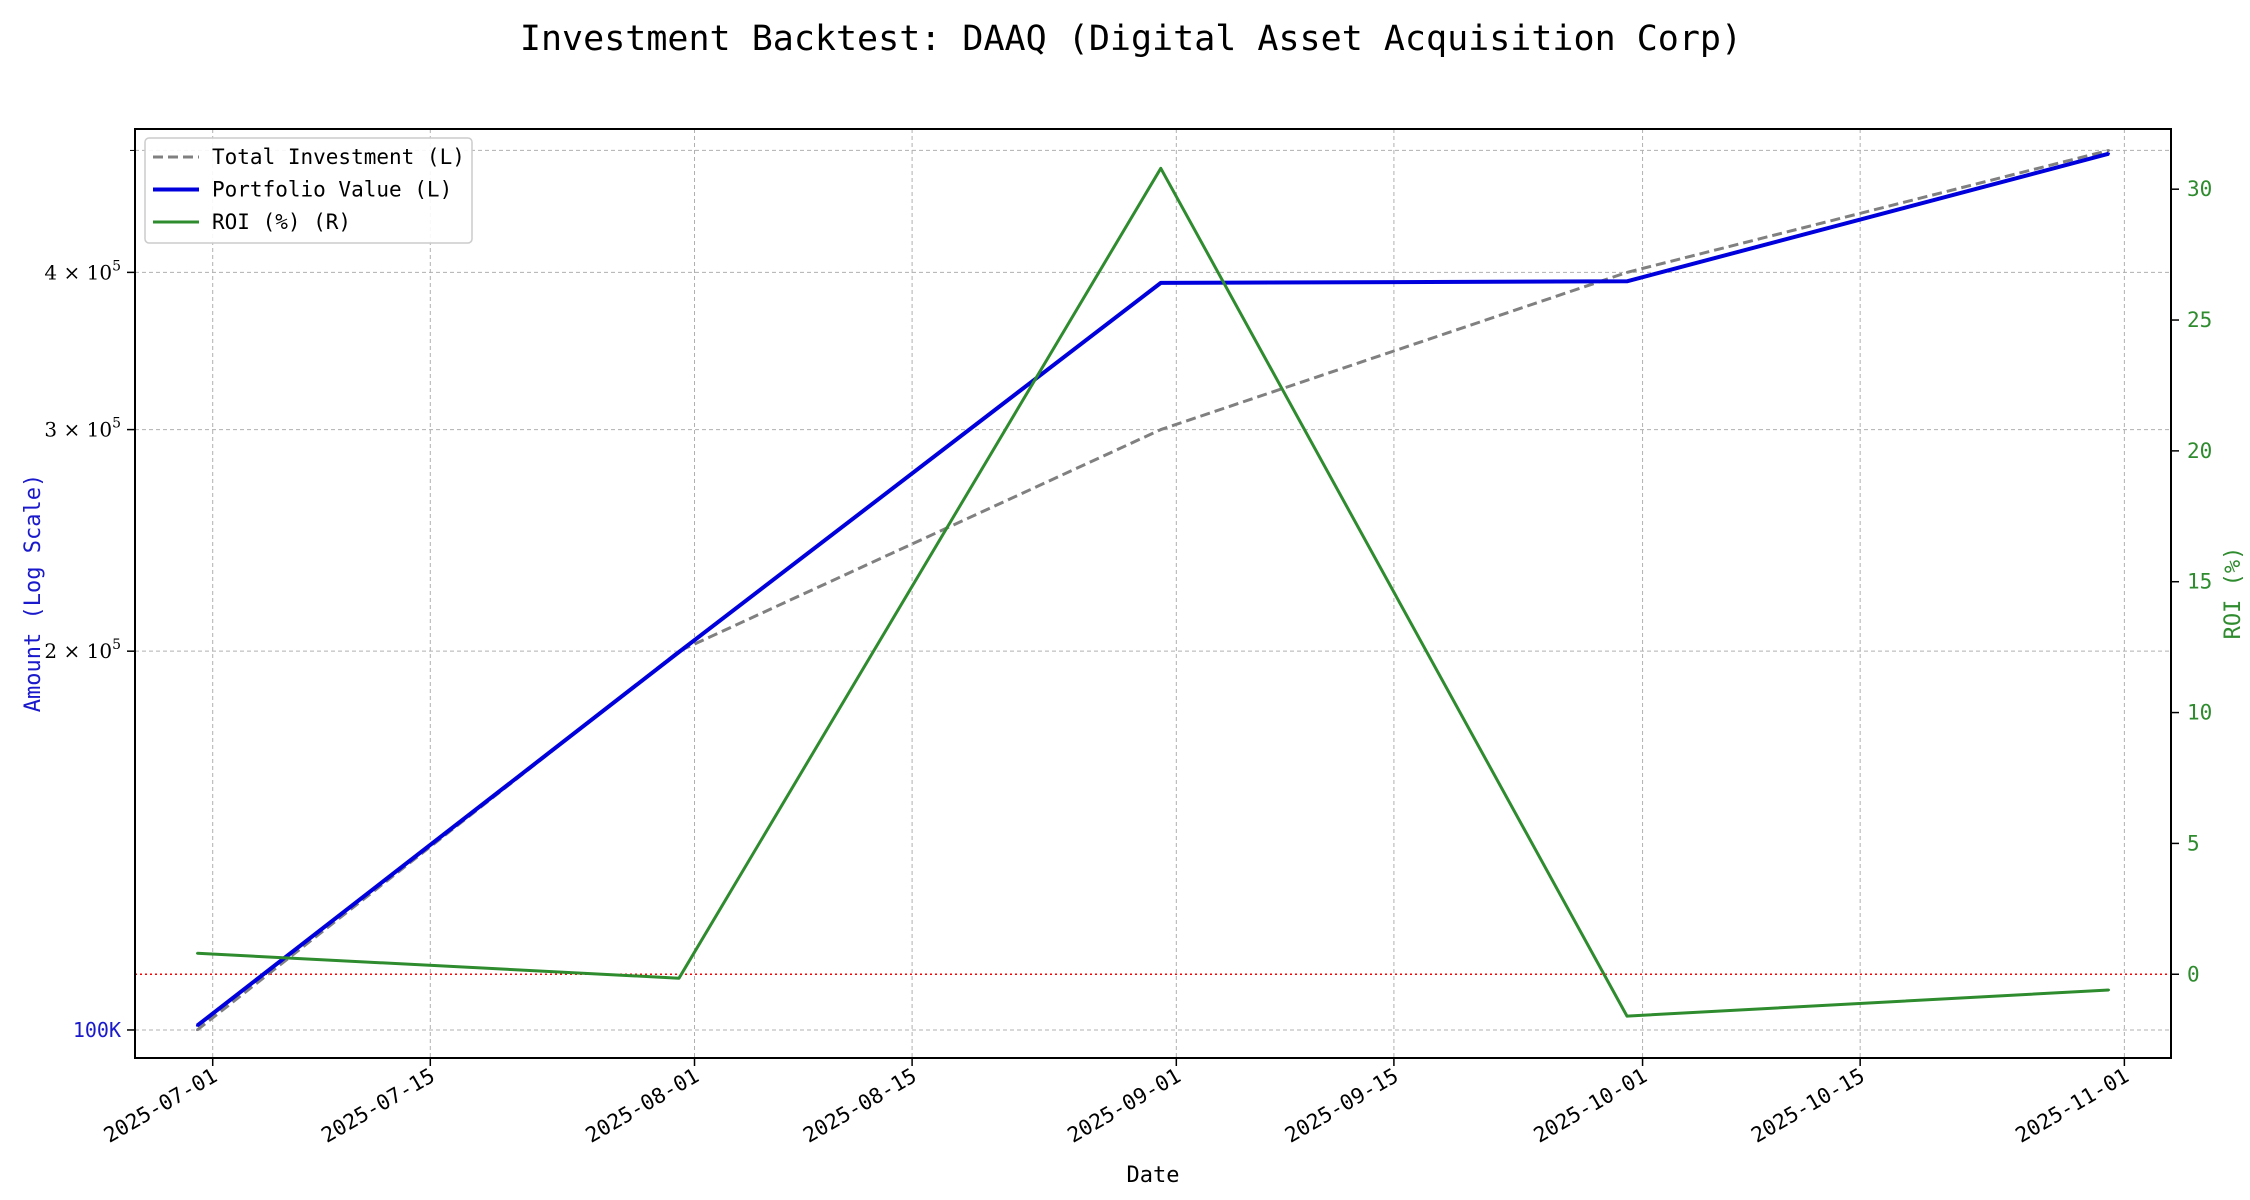 This screenshot has height=1200, width=2250. Describe the element at coordinates (2199, 713) in the screenshot. I see `y-right-tick-label: 10` at that location.